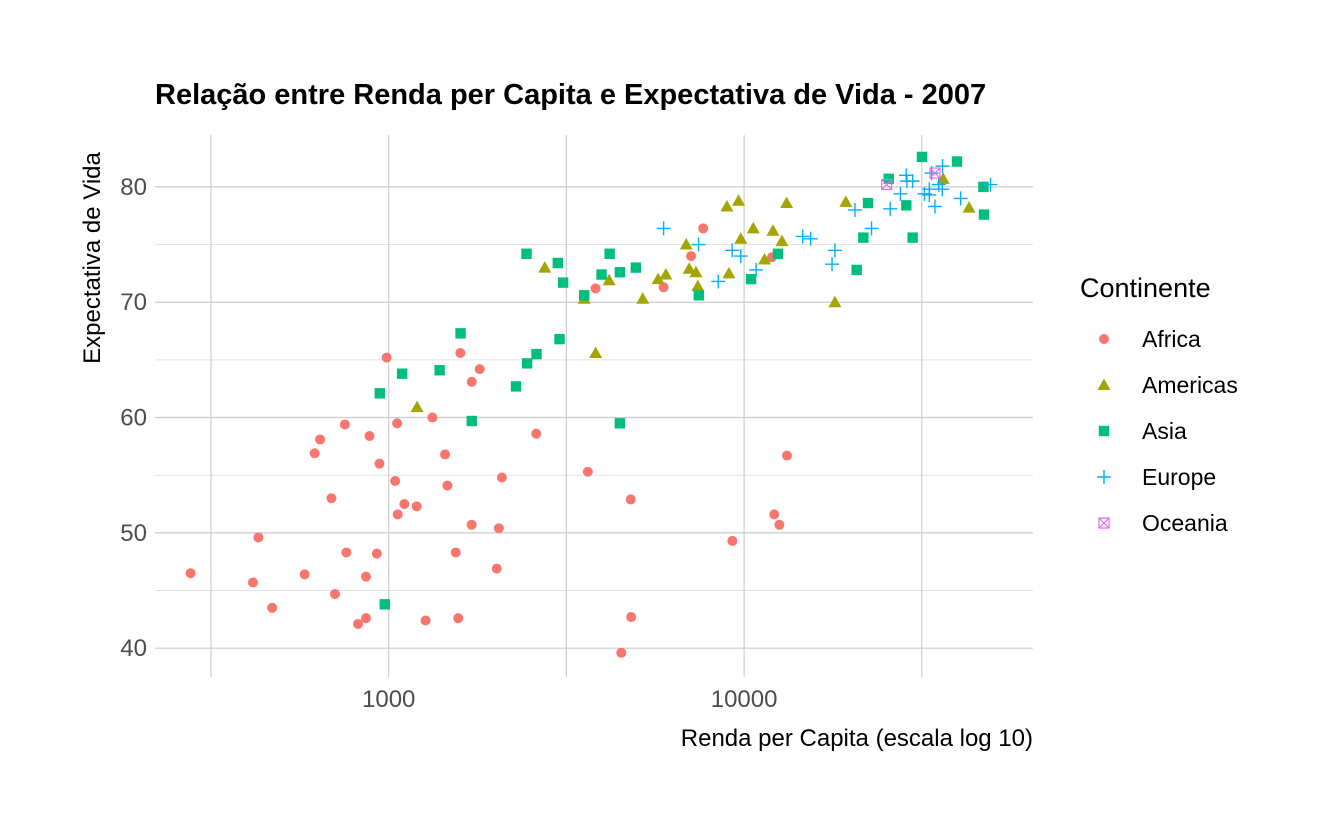 This screenshot has width=1344, height=830. What do you see at coordinates (133, 418) in the screenshot?
I see `y-axis-ticks: 40 50 60 70 80` at bounding box center [133, 418].